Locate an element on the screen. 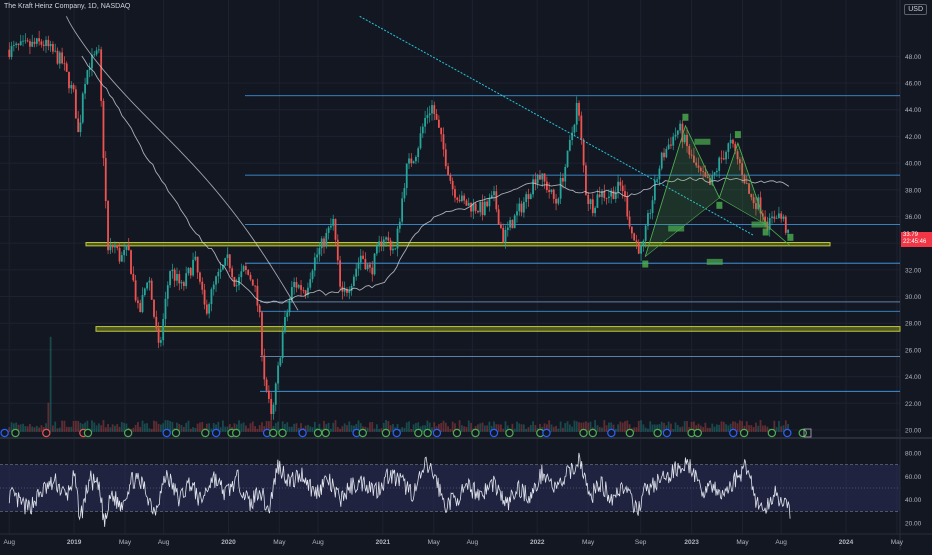 Image resolution: width=932 pixels, height=555 pixels. currency-button: USD is located at coordinates (915, 9).